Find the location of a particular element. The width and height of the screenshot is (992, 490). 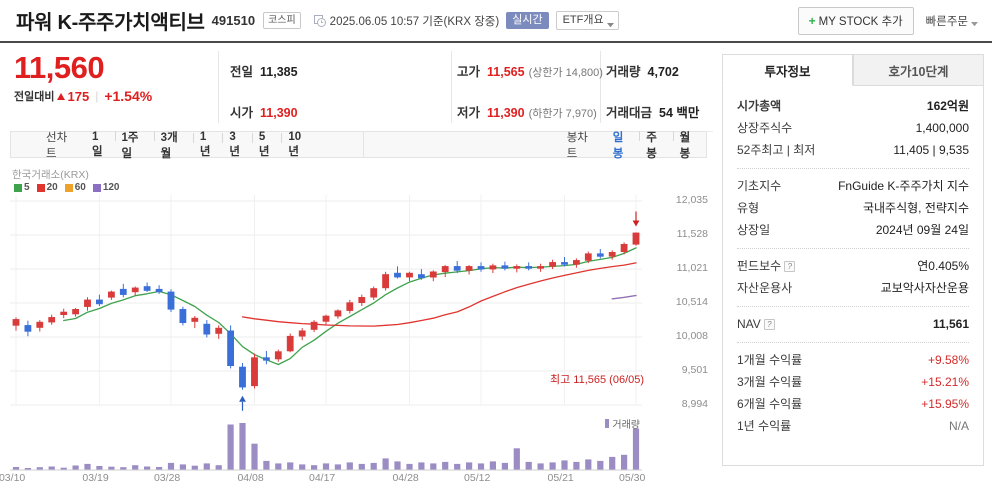

timestamp-group: 2025.06.05 10:57 기준(KRX 장중) is located at coordinates (406, 21).